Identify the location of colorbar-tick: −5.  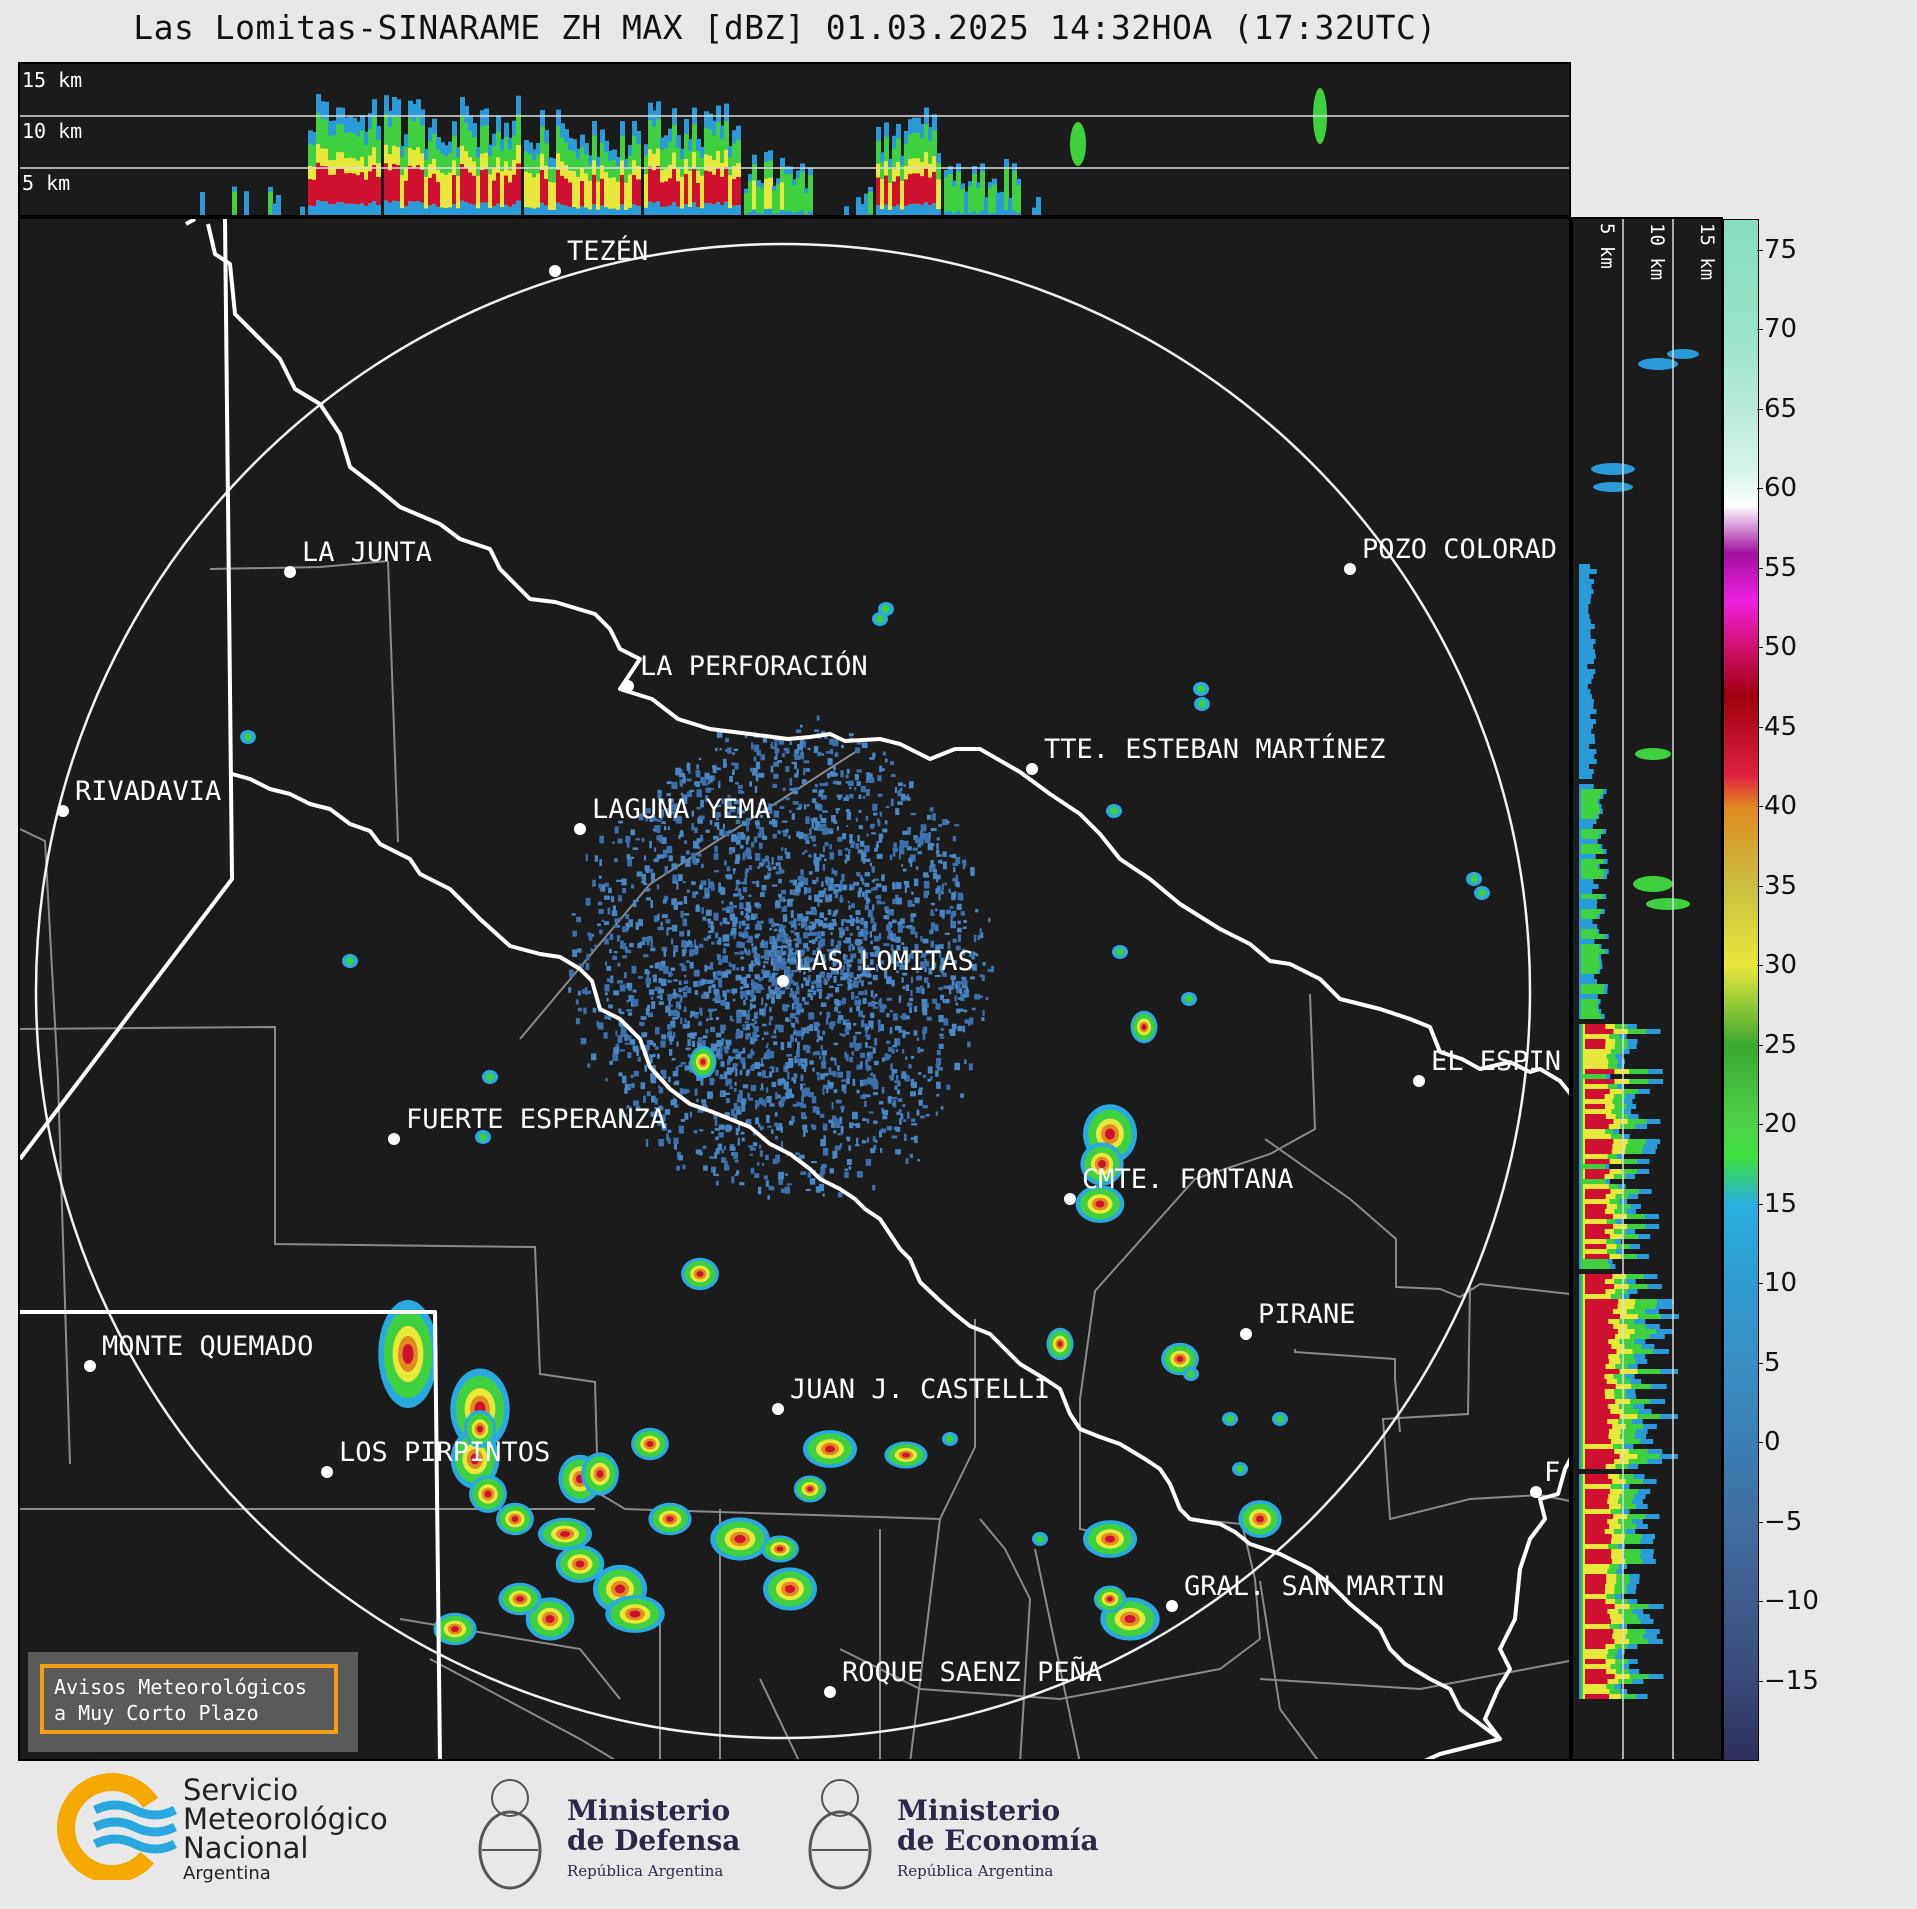
(1779, 1521).